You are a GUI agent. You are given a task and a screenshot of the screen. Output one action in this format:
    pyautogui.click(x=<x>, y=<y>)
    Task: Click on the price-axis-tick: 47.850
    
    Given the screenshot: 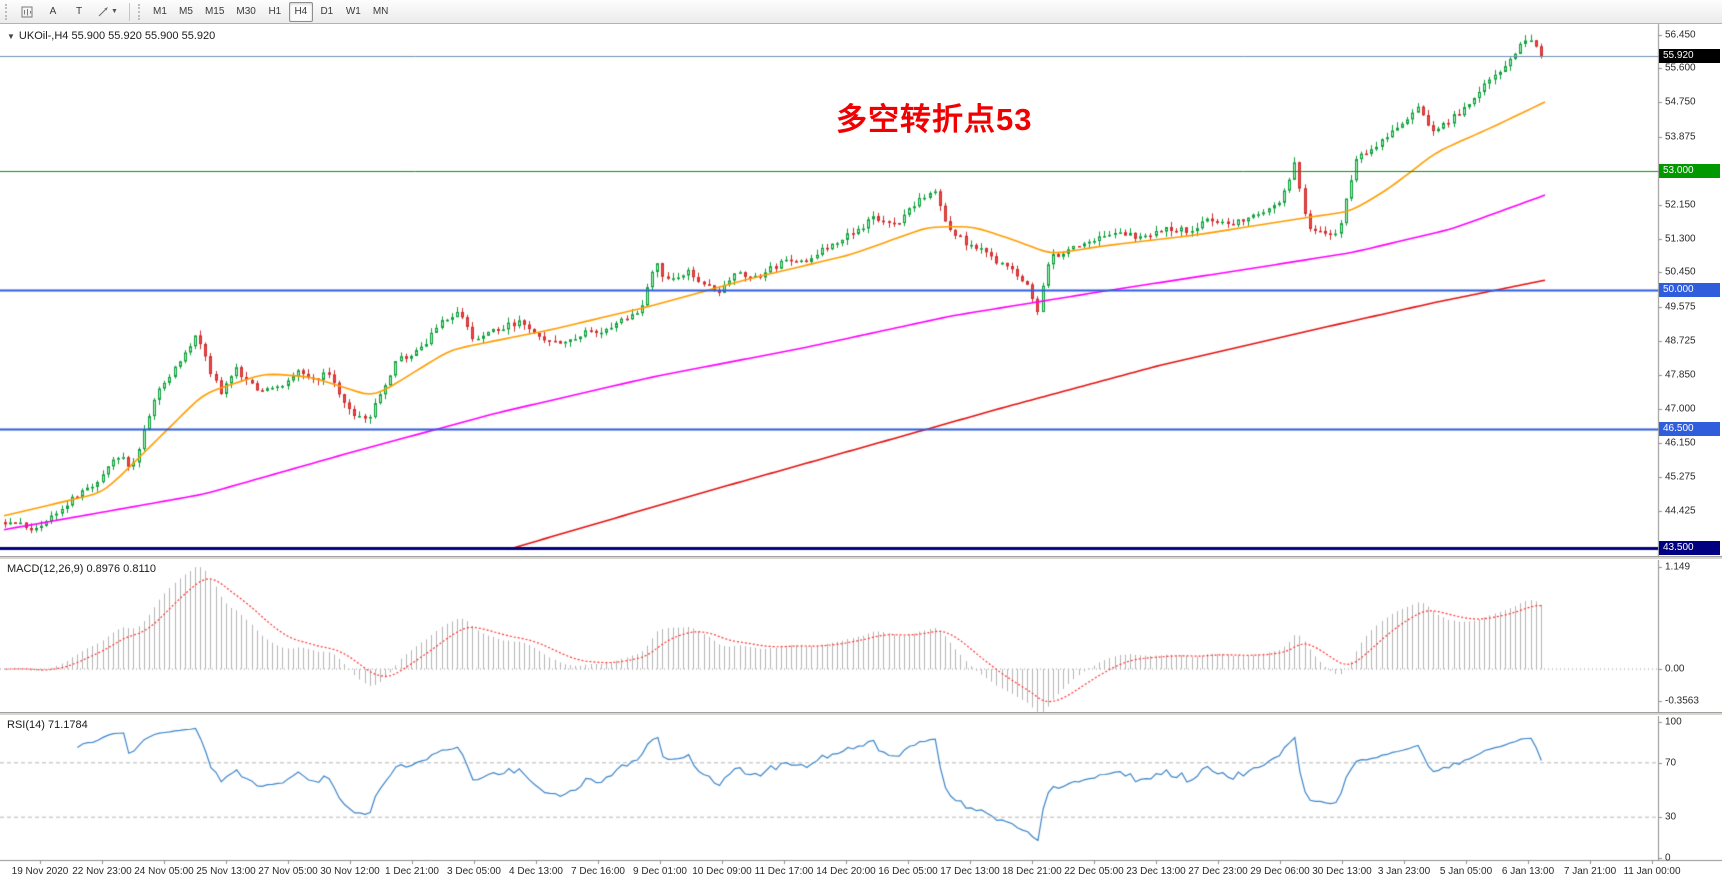 What is the action you would take?
    pyautogui.click(x=1680, y=375)
    